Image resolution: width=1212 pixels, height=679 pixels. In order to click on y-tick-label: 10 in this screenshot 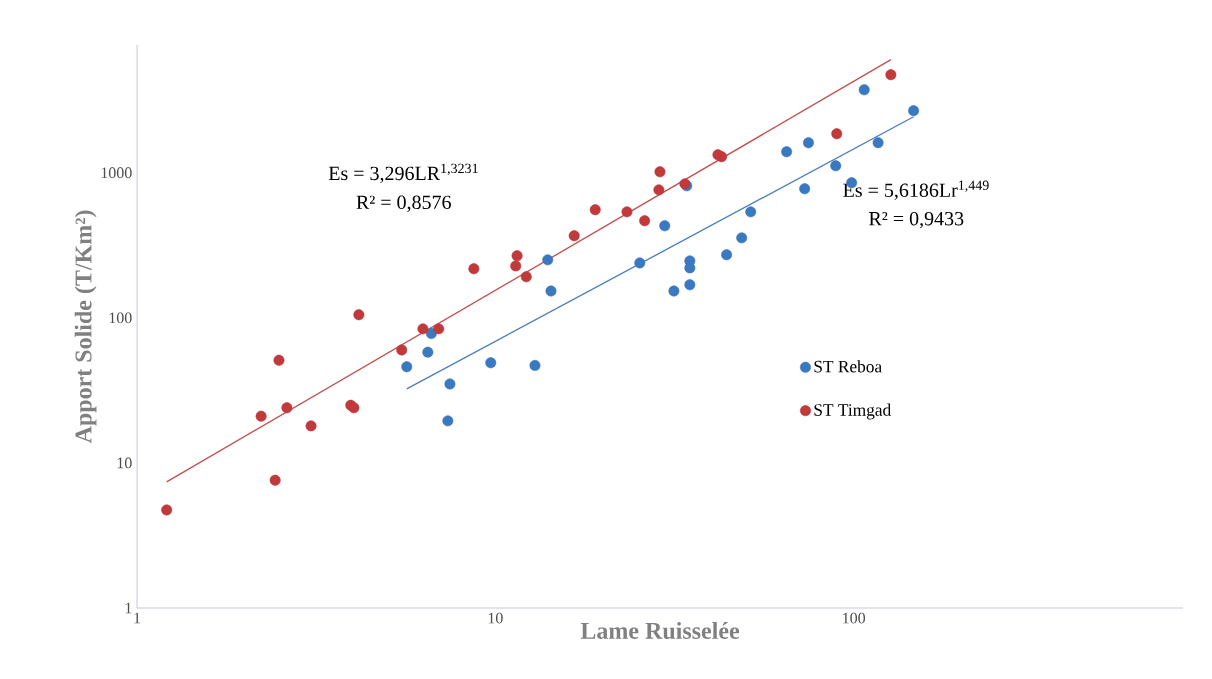, I will do `click(124, 463)`.